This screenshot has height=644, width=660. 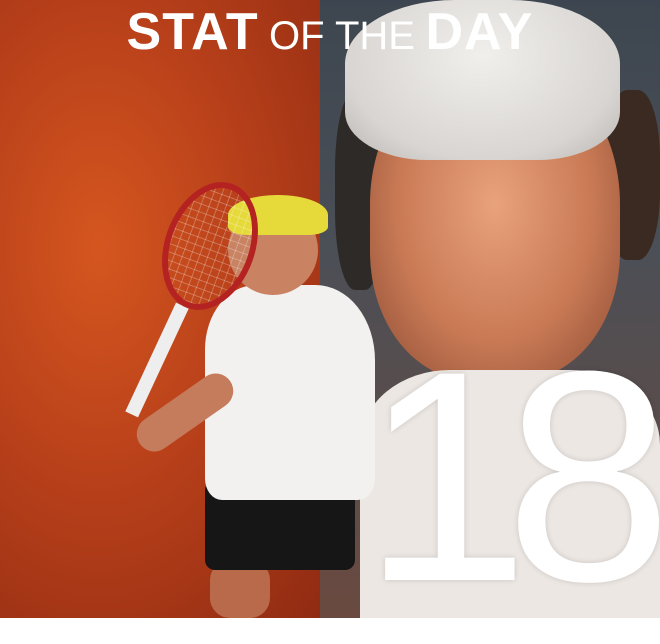 I want to click on headline: STAT OF THE DAY, so click(x=330, y=32).